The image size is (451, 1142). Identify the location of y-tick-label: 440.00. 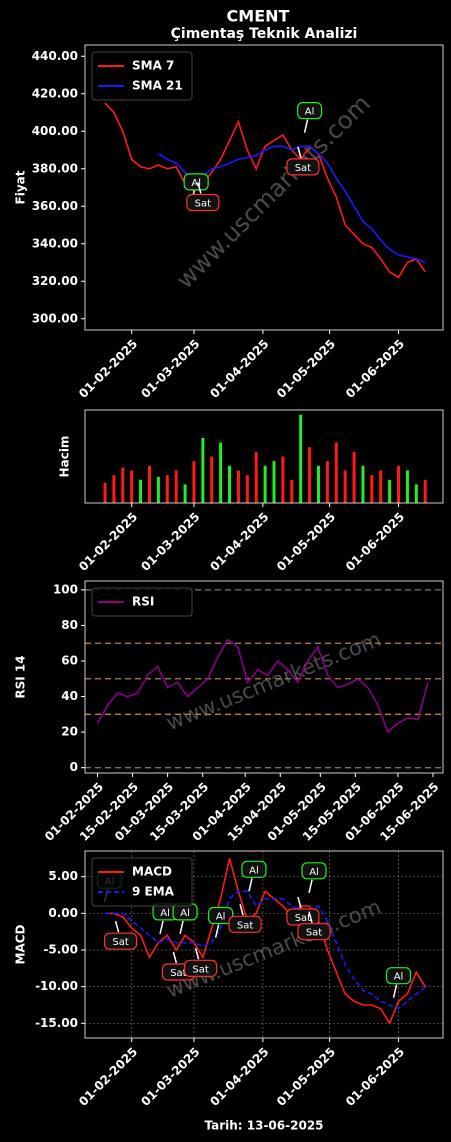
(55, 56).